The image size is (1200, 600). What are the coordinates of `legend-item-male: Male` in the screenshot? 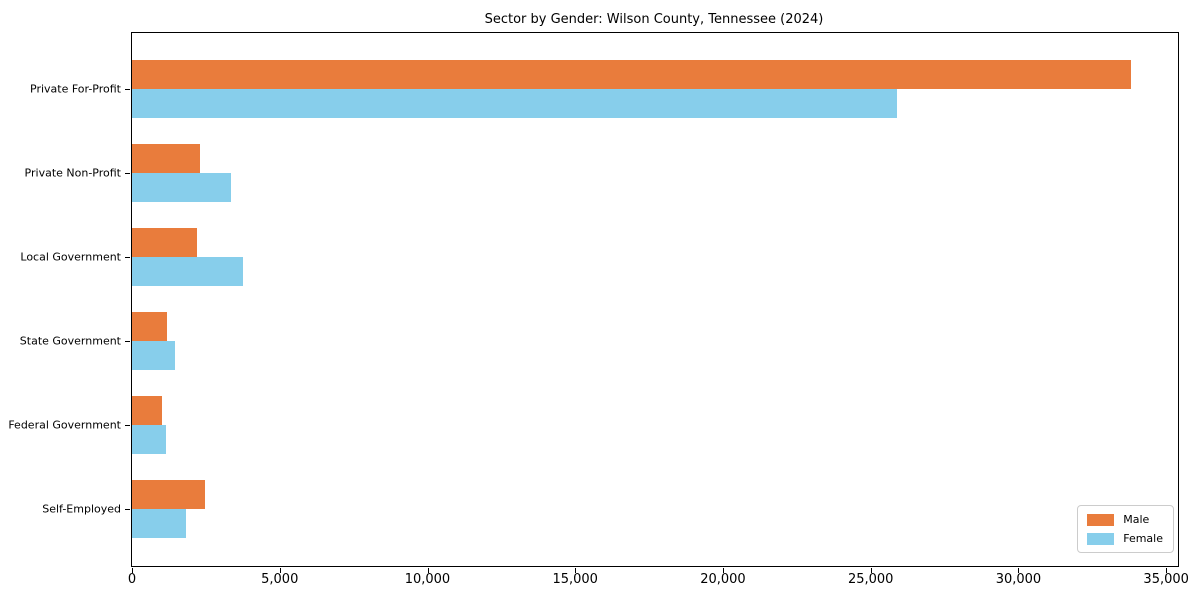 It's located at (1125, 519).